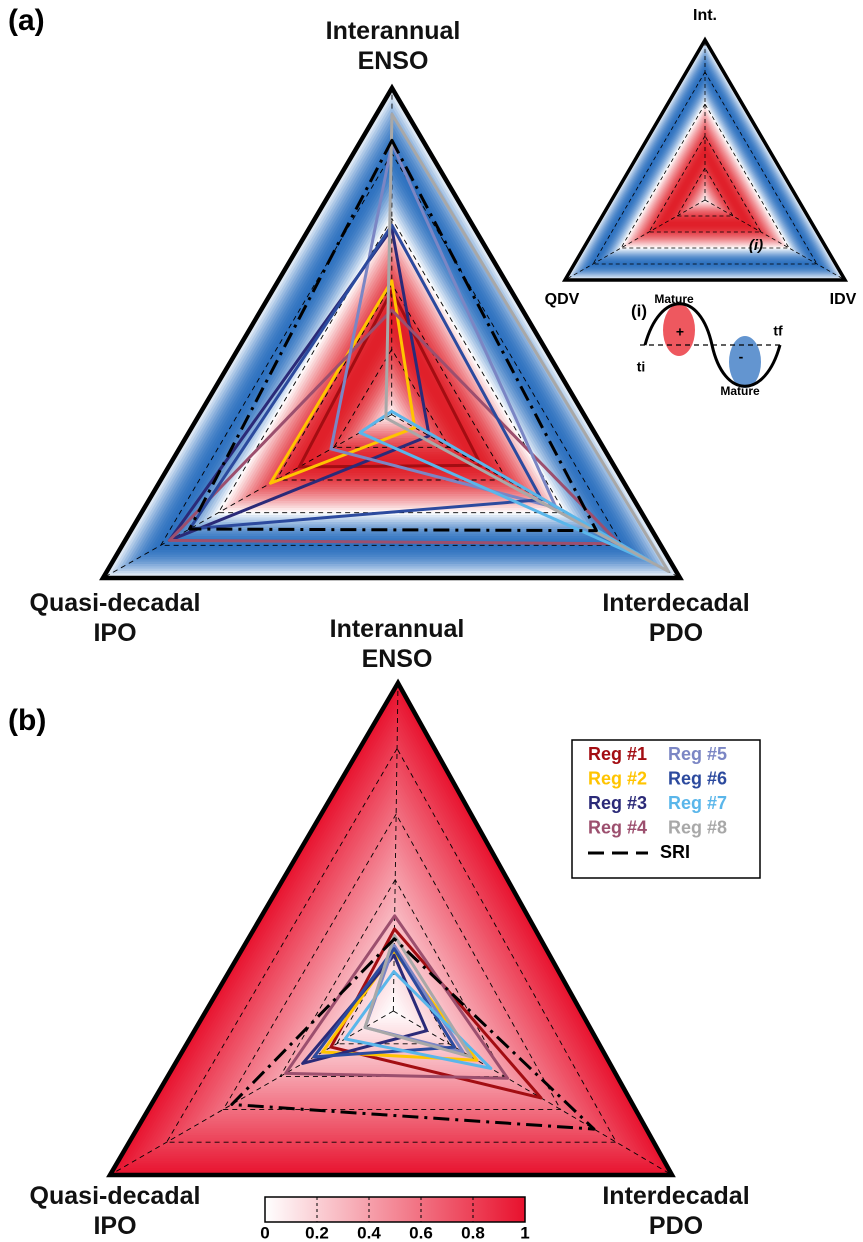 The width and height of the screenshot is (863, 1242). What do you see at coordinates (473, 1232) in the screenshot?
I see `colorbar-tick-label: 0.8` at bounding box center [473, 1232].